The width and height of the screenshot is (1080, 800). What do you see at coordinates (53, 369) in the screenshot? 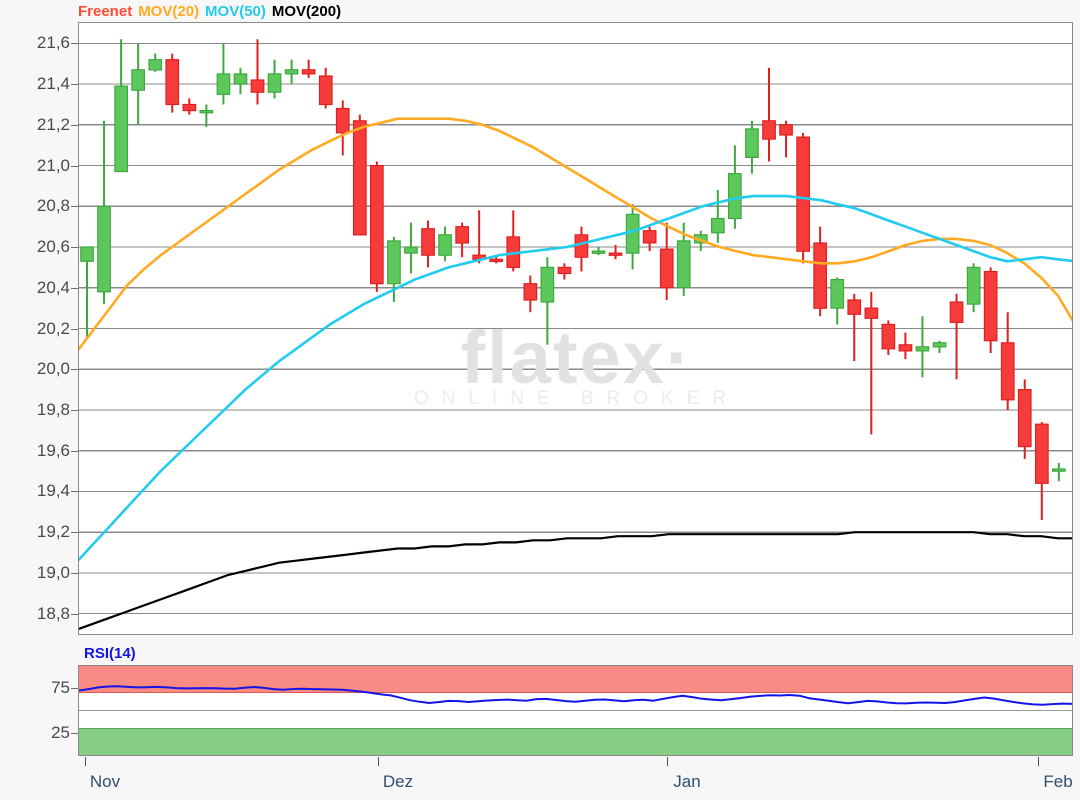
I see `y-axis-label-price: 20,0` at bounding box center [53, 369].